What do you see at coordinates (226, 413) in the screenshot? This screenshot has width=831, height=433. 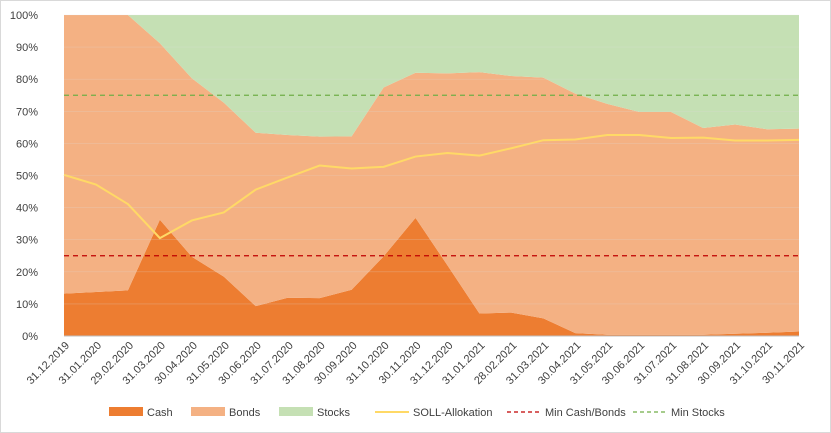 I see `legend-item-bonds: Bonds` at bounding box center [226, 413].